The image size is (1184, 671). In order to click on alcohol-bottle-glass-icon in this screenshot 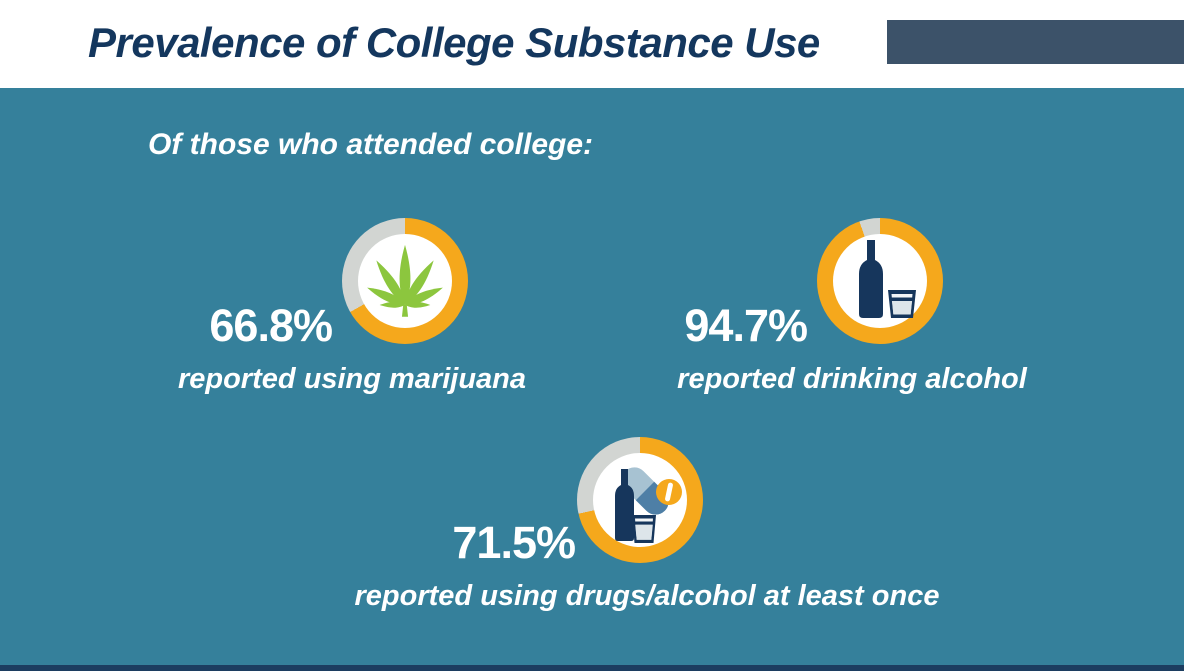, I will do `click(880, 281)`.